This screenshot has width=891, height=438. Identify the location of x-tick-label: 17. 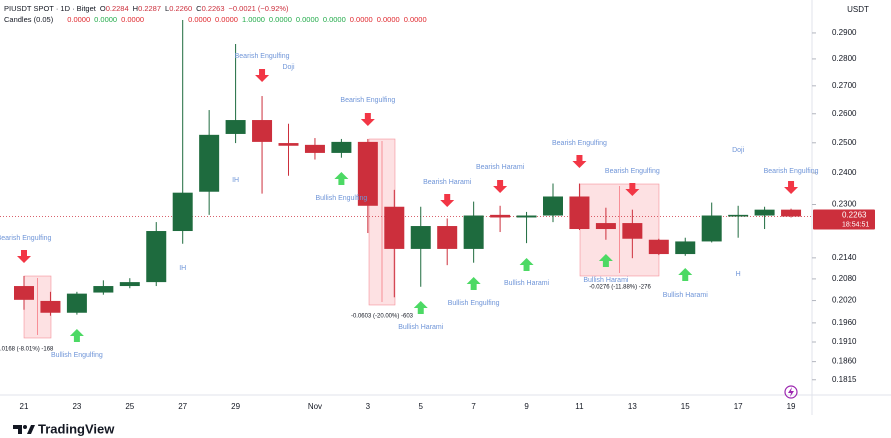
(738, 406).